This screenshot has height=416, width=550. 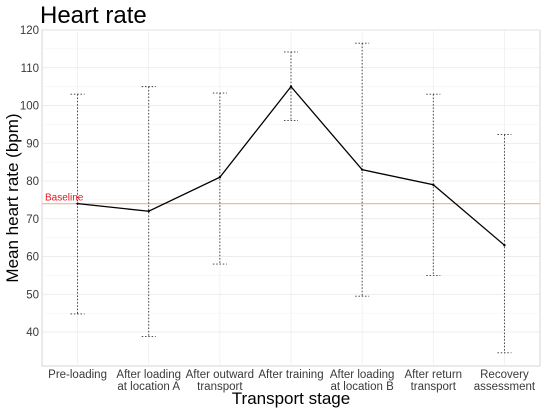 What do you see at coordinates (64, 198) in the screenshot?
I see `baseline-label: Baseline` at bounding box center [64, 198].